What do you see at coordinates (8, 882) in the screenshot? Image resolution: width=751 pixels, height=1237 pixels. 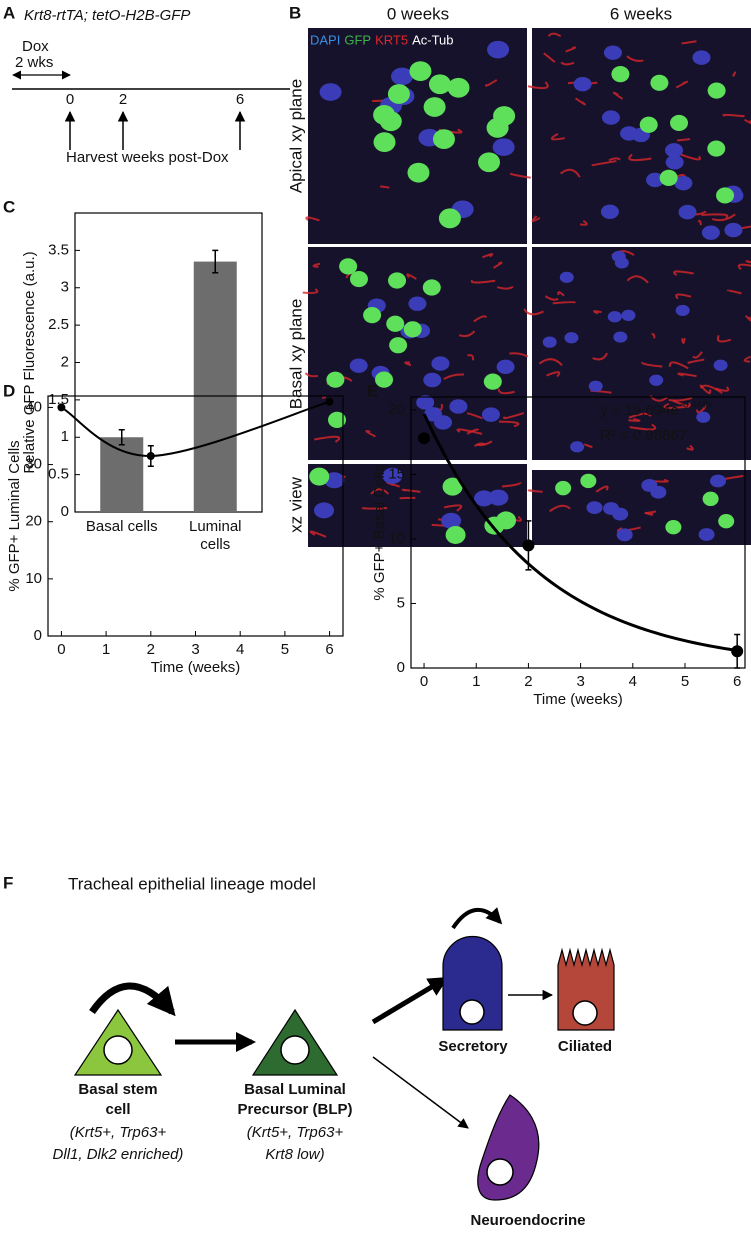 I see `panel-label: F` at bounding box center [8, 882].